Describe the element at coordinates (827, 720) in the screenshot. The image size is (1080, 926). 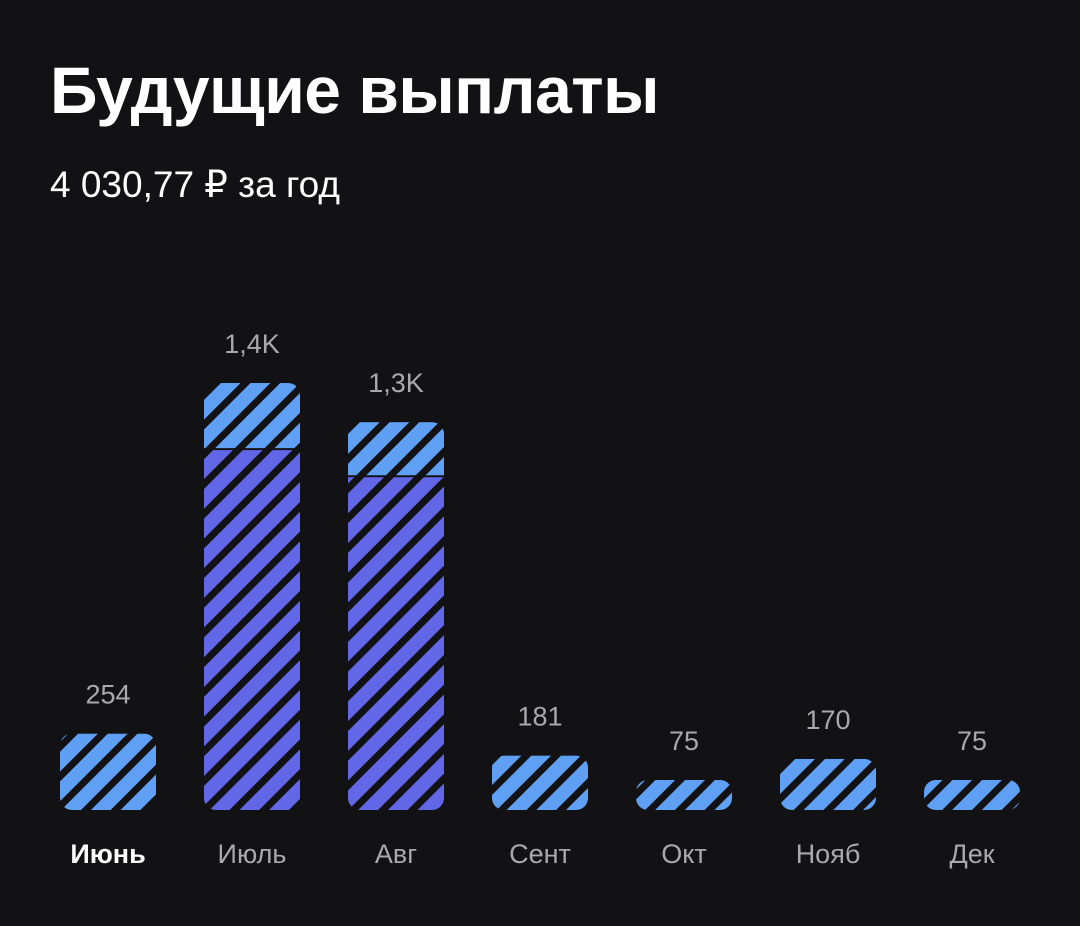
I see `value-label: 170` at that location.